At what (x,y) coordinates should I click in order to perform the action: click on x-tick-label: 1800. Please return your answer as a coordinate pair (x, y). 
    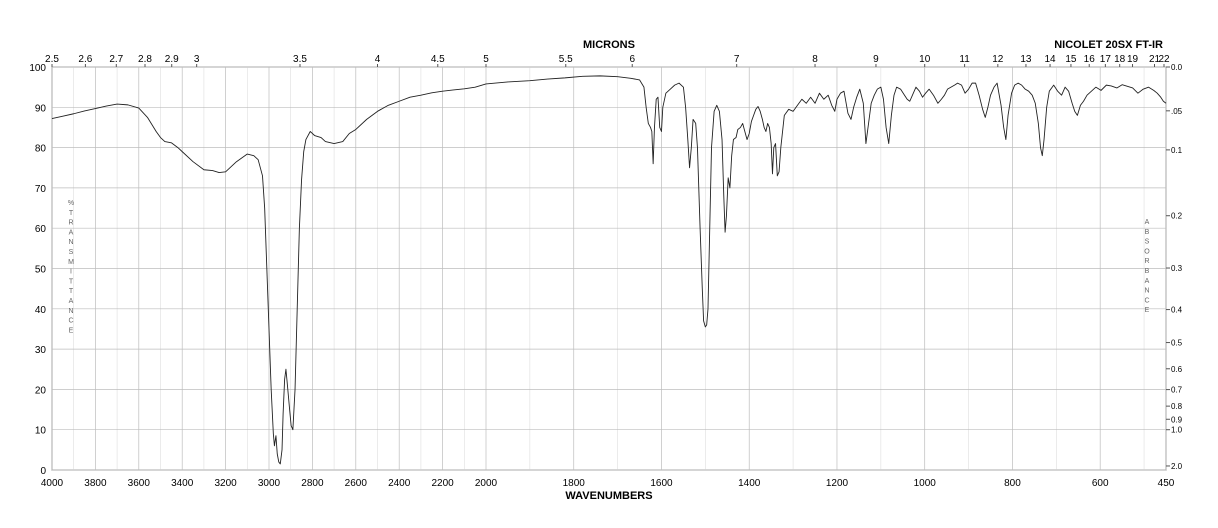
    Looking at the image, I should click on (574, 483).